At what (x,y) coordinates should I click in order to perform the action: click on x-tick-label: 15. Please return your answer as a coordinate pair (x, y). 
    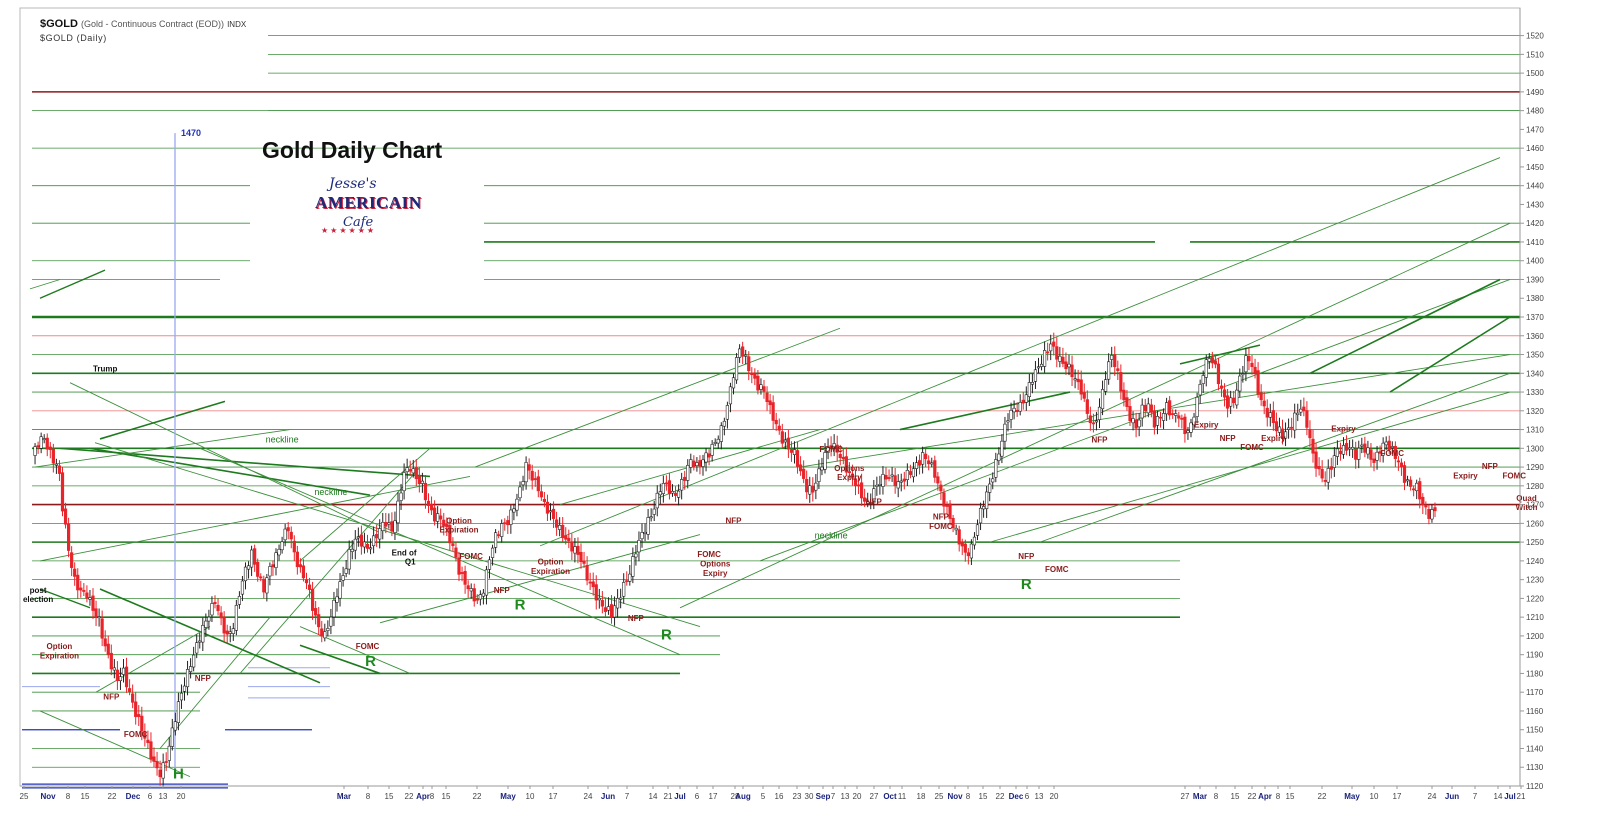
    Looking at the image, I should click on (983, 796).